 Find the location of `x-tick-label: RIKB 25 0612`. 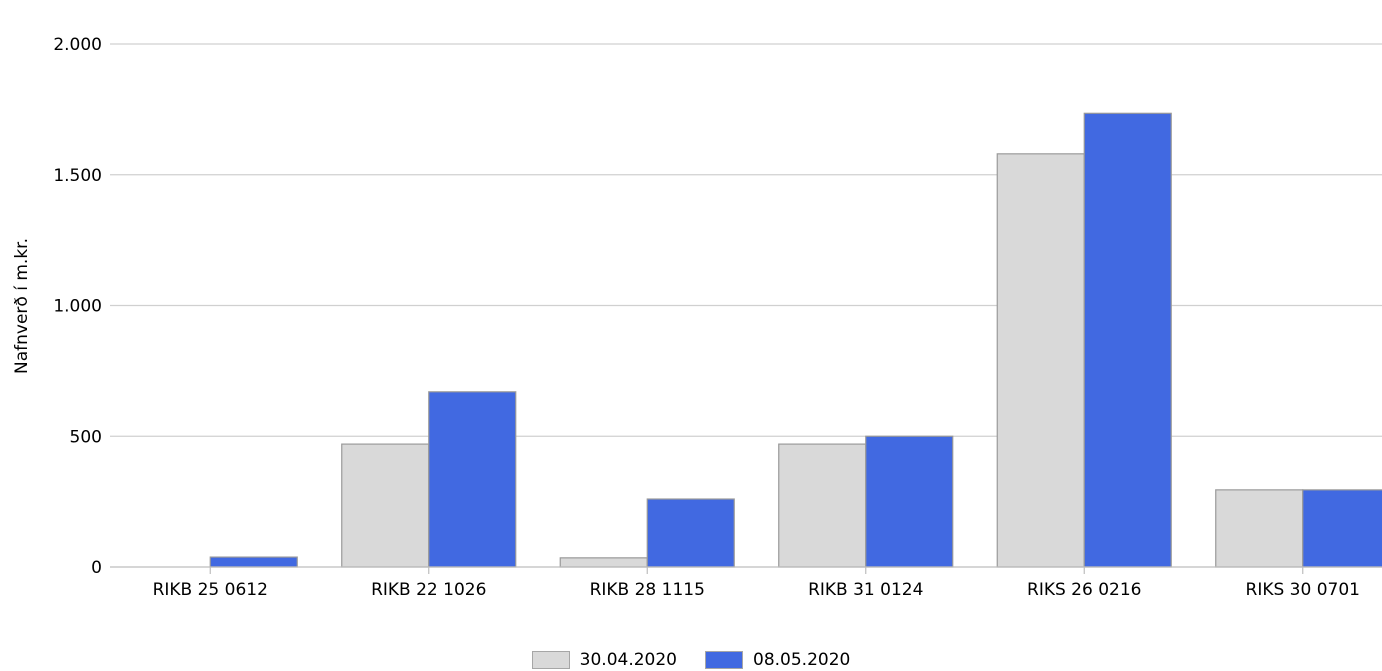

x-tick-label: RIKB 25 0612 is located at coordinates (210, 590).